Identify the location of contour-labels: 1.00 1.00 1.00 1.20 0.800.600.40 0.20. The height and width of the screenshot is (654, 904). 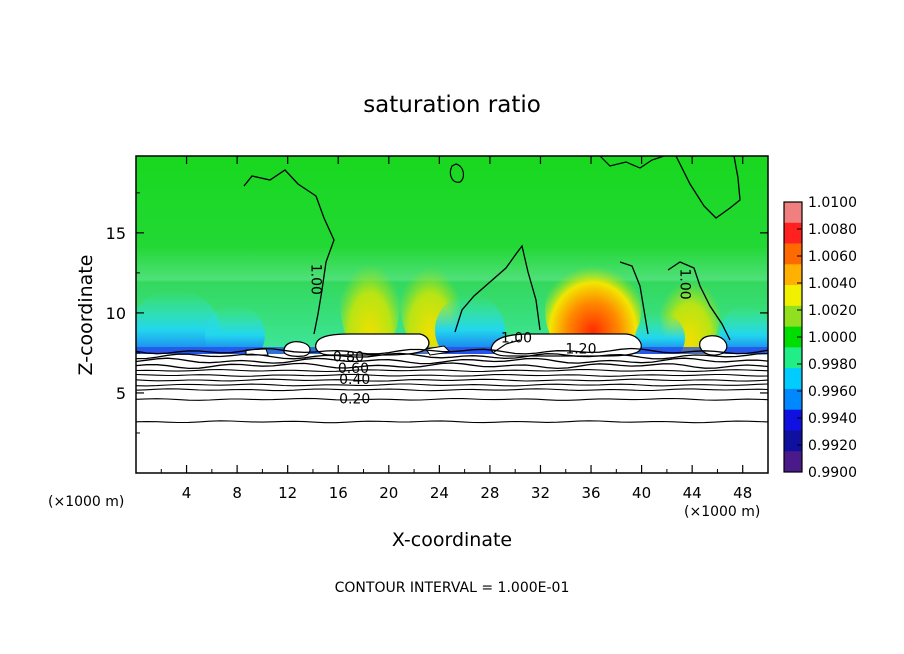
(500, 336).